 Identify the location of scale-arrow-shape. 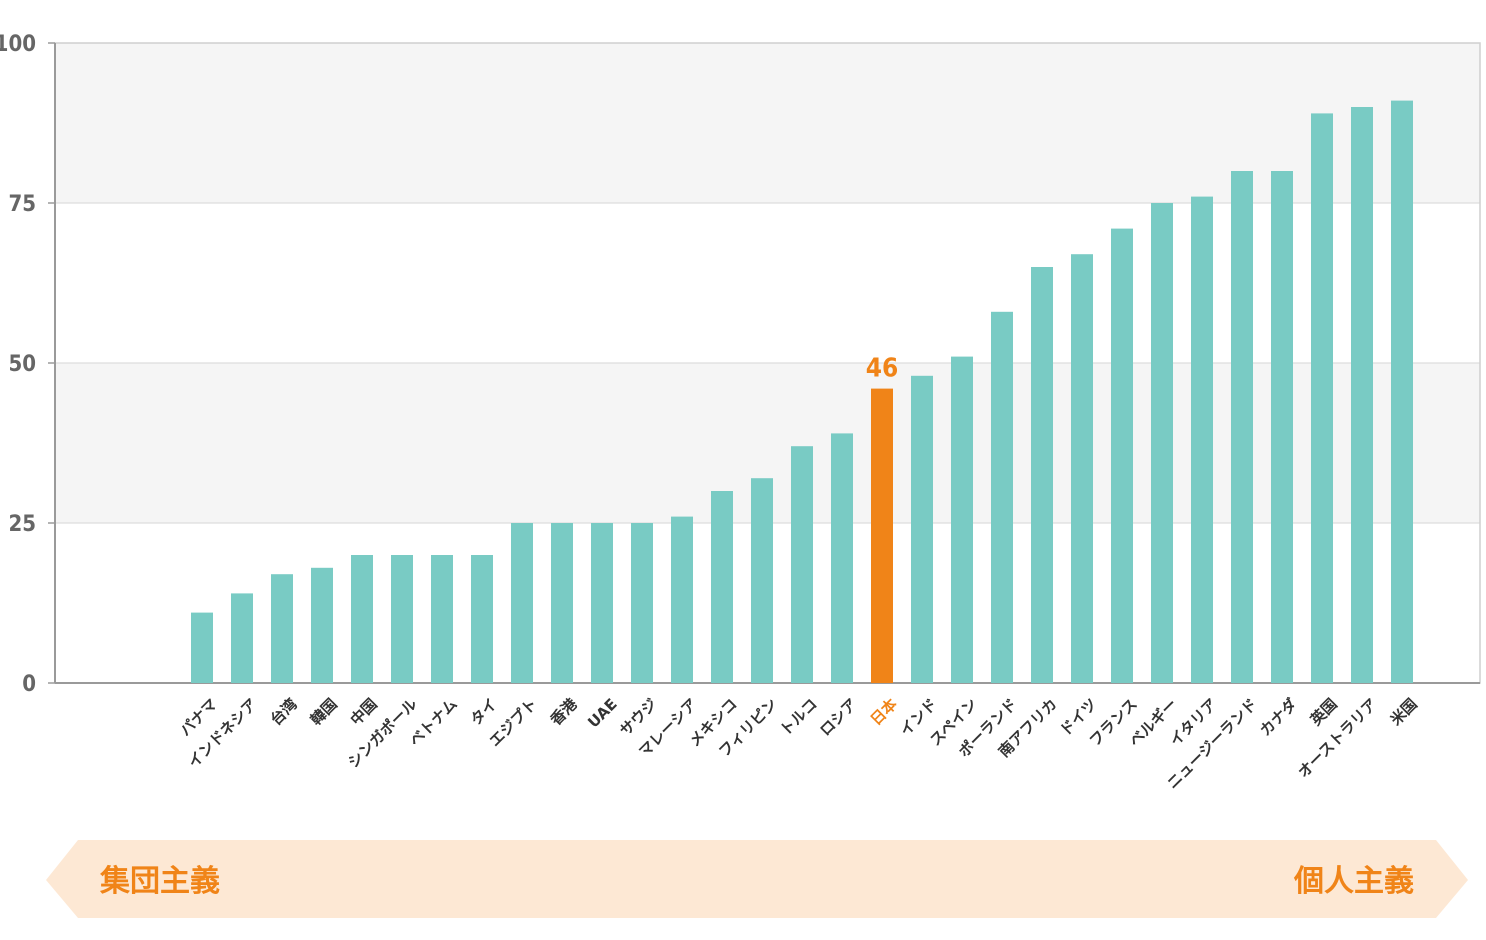
(757, 879).